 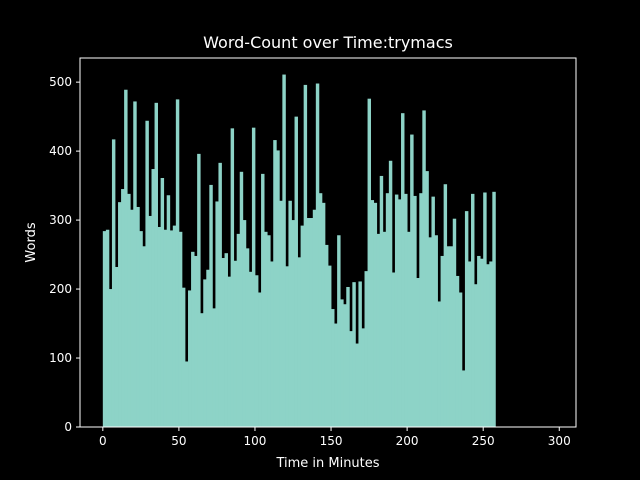 What do you see at coordinates (255, 441) in the screenshot?
I see `x-tick-label: 100` at bounding box center [255, 441].